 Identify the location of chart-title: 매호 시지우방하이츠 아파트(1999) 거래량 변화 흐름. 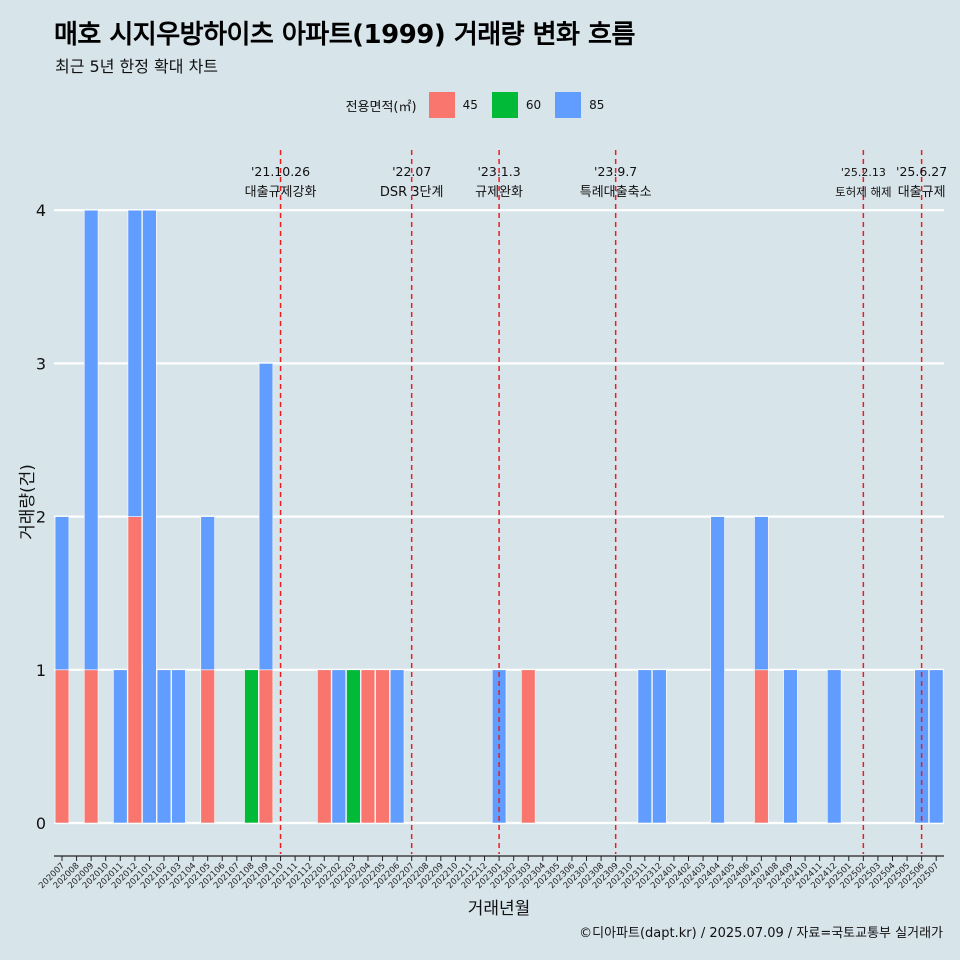
(344, 35).